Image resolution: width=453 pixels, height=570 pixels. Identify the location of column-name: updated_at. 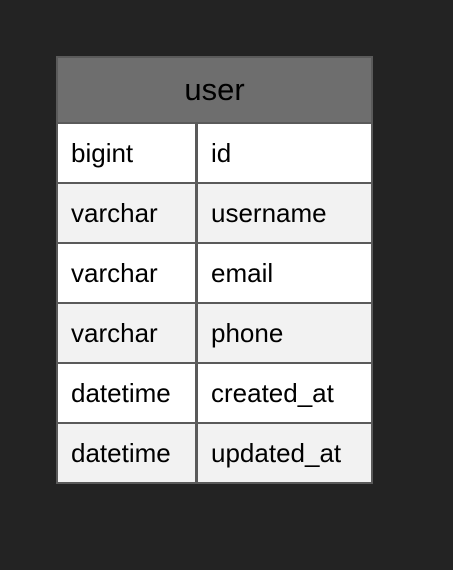
(284, 453).